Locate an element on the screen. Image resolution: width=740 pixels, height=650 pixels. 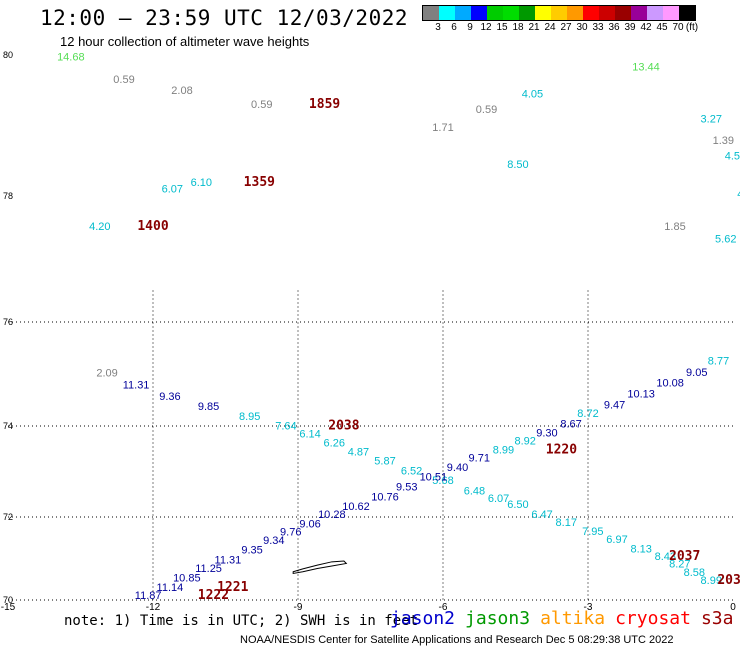
legend-tick-label: 12 is located at coordinates (486, 27).